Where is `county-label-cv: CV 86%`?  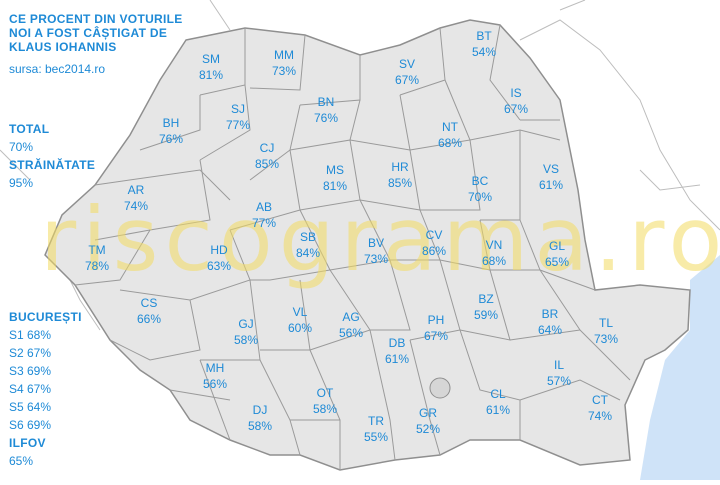
county-label-cv: CV 86% is located at coordinates (434, 243).